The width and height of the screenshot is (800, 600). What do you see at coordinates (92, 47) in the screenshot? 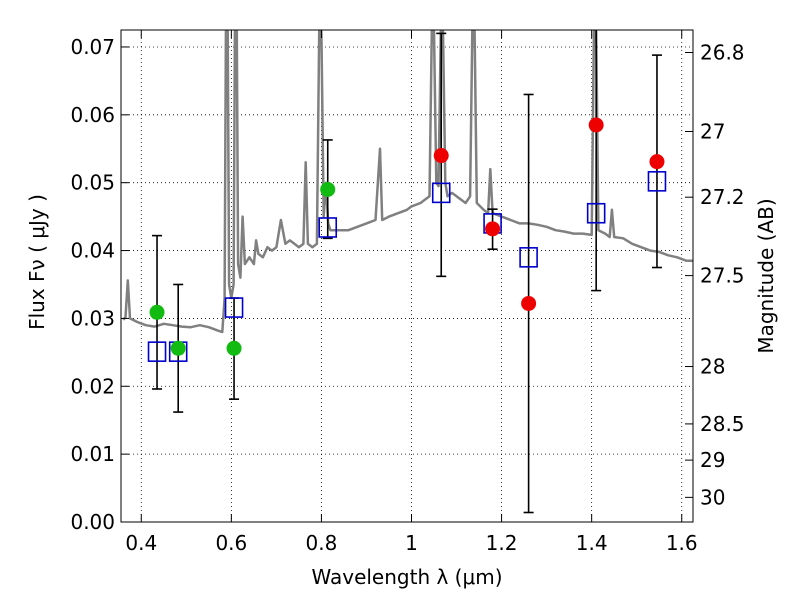
I see `y-tick-label: 0.07` at bounding box center [92, 47].